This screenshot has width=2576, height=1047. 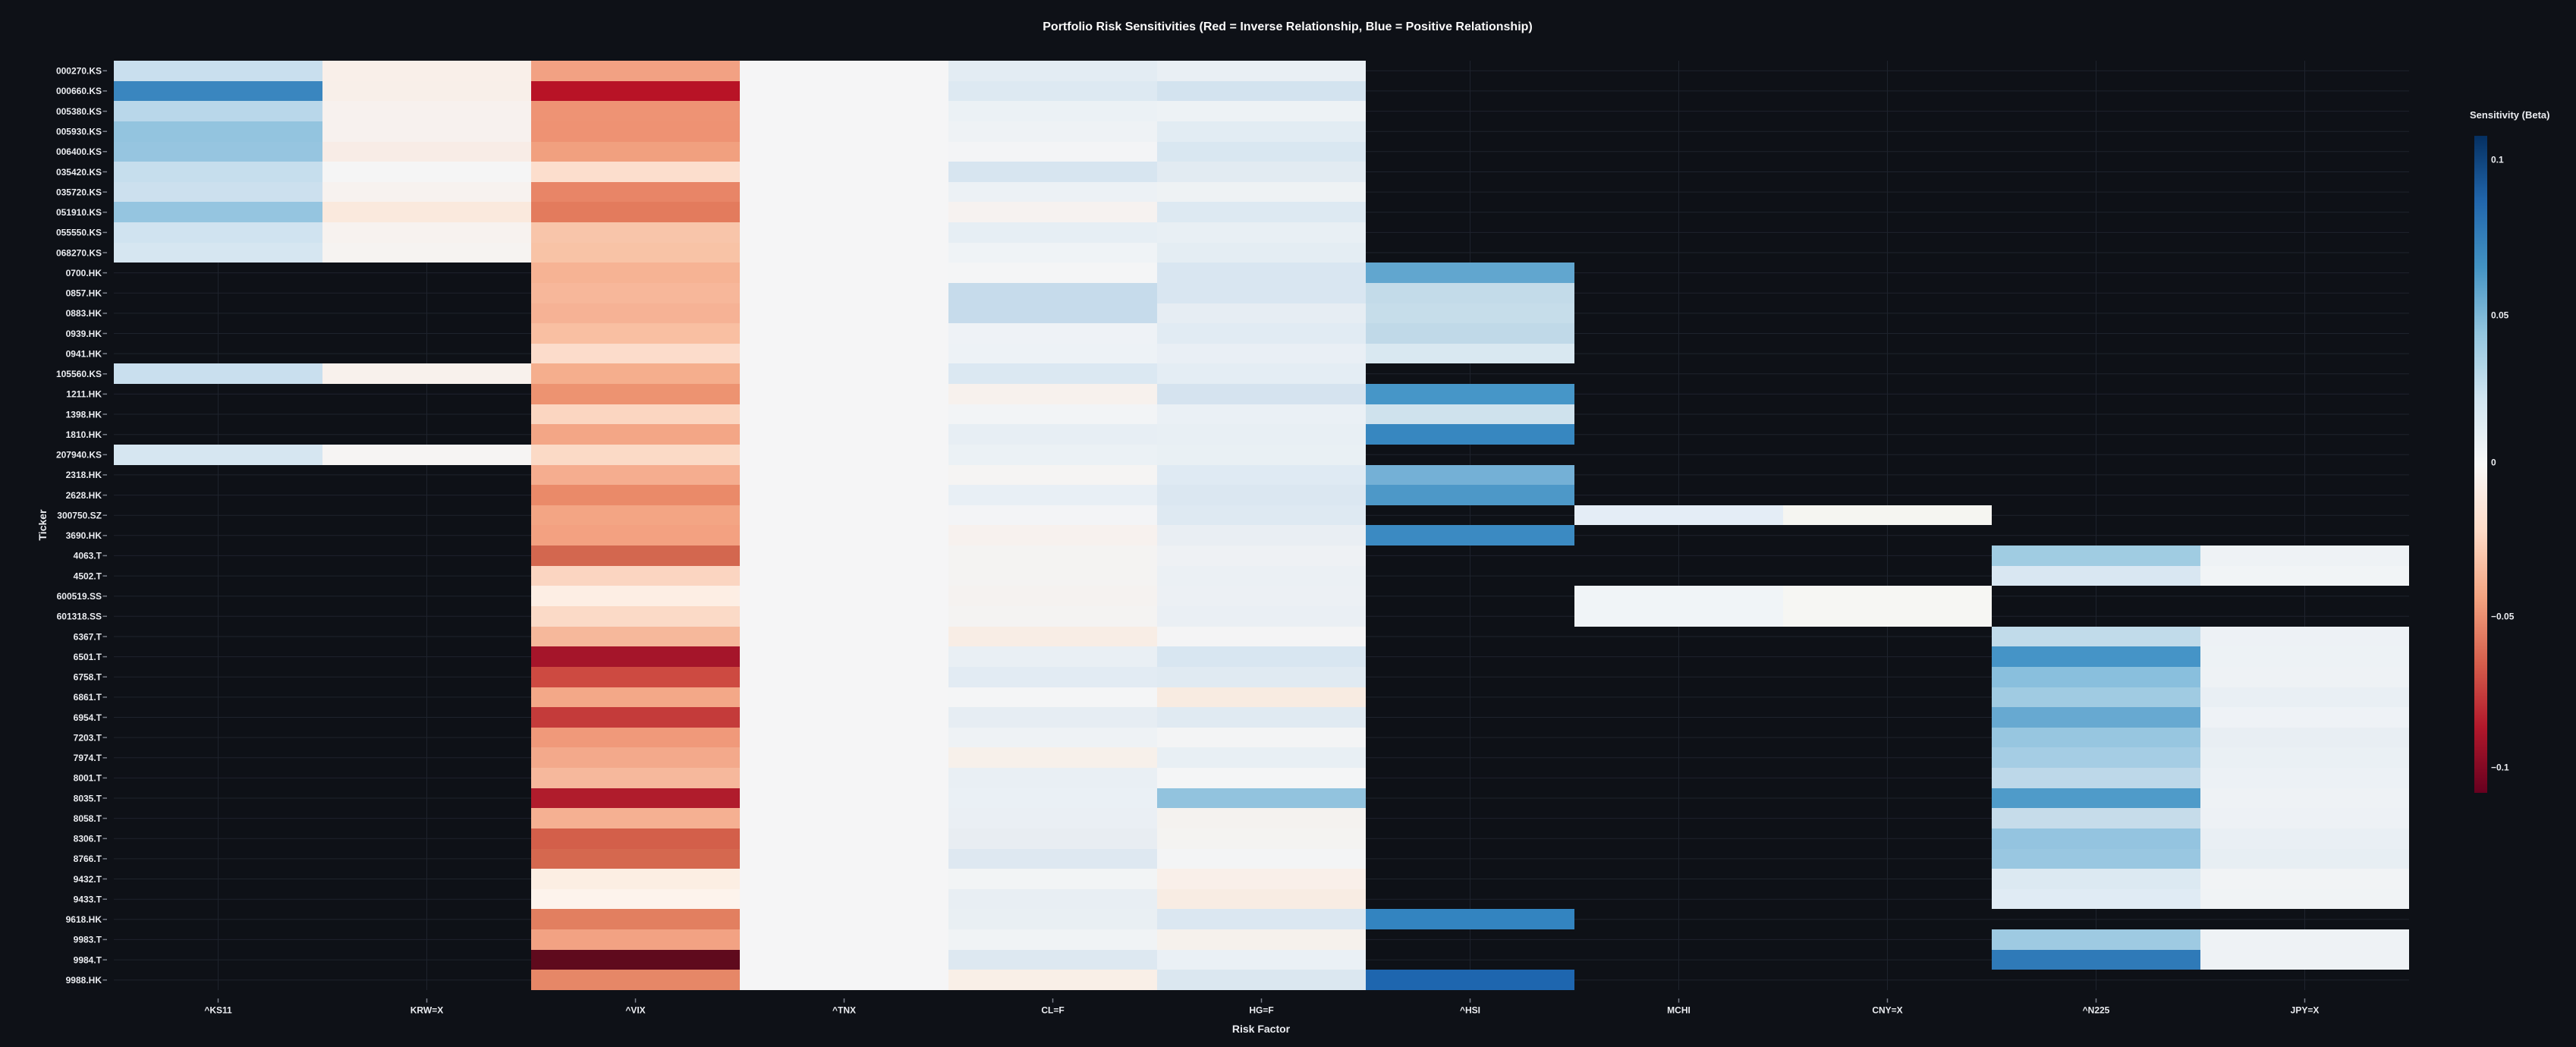 I want to click on svg-text: 0700.HK, so click(x=84, y=273).